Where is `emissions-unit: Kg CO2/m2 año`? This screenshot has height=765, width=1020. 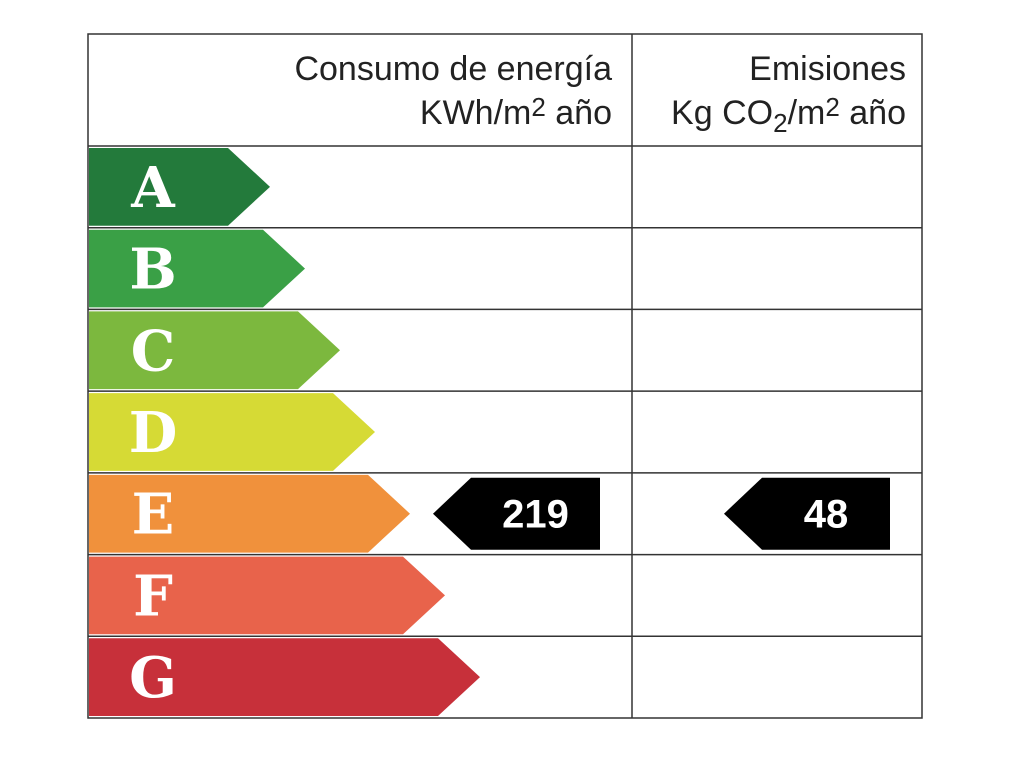 emissions-unit: Kg CO2/m2 año is located at coordinates (788, 115).